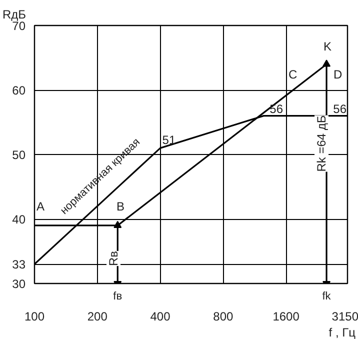 Image resolution: width=358 pixels, height=339 pixels. I want to click on annotation: K, so click(328, 47).